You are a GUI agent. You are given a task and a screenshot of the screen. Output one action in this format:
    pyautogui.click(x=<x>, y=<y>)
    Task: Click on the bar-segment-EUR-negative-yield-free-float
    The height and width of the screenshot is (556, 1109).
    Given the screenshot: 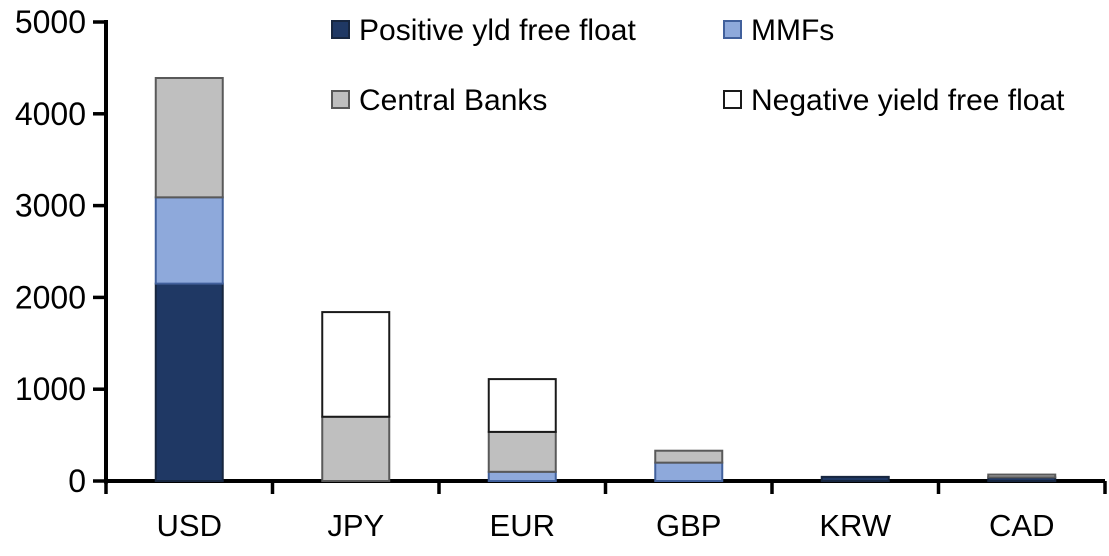 What is the action you would take?
    pyautogui.click(x=522, y=405)
    